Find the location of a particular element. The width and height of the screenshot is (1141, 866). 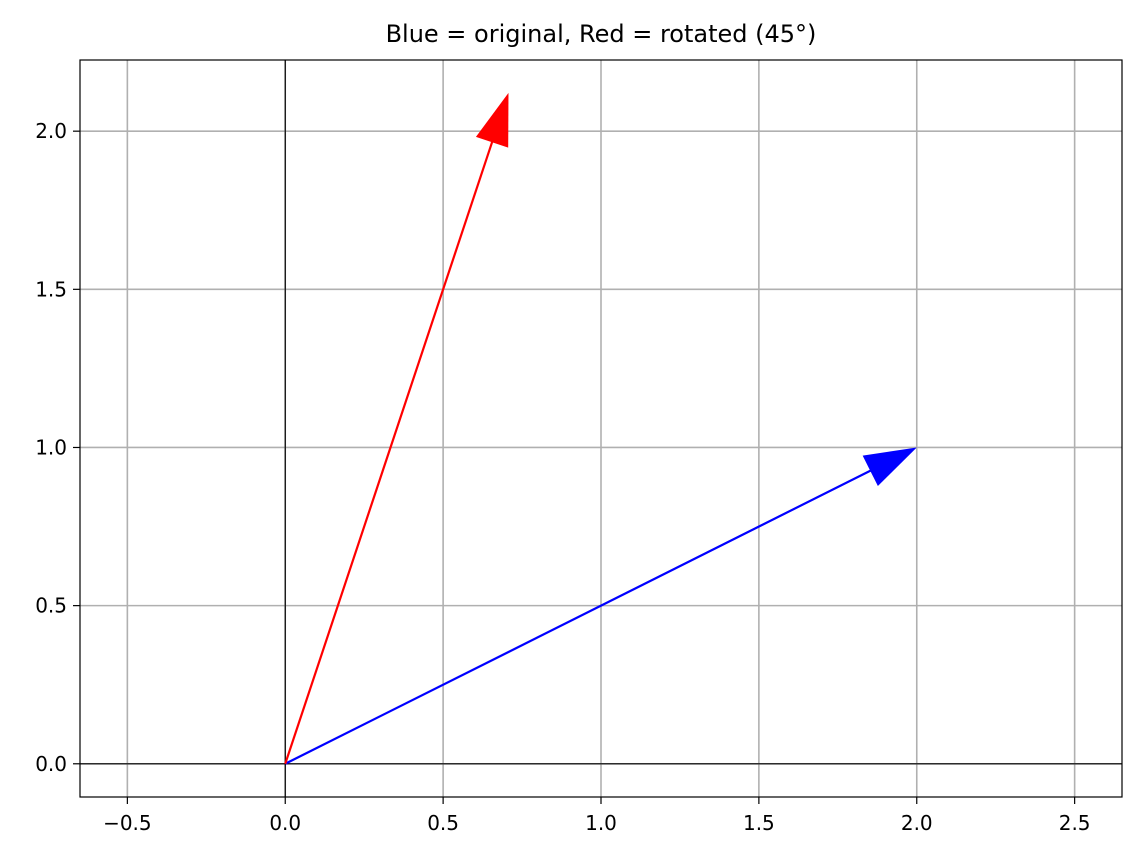

x-tick-label: 2.0 is located at coordinates (917, 823).